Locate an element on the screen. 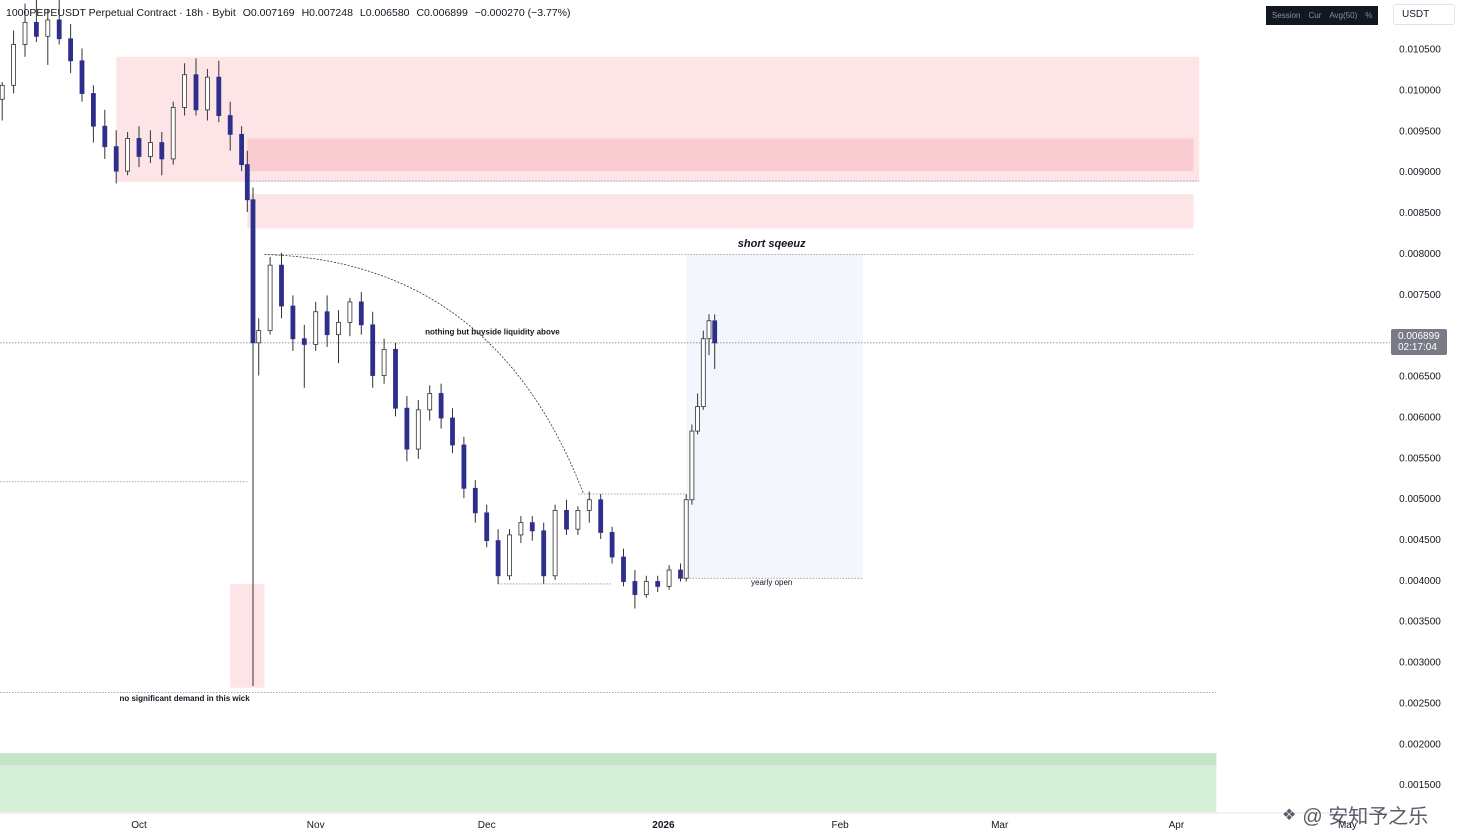 The image size is (1462, 840). price-tick-label: 0.002000 is located at coordinates (1420, 744).